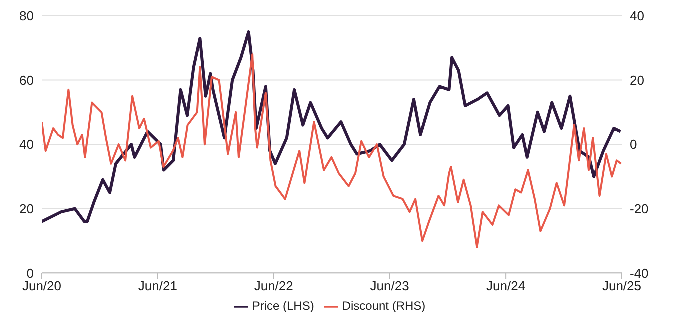  Describe the element at coordinates (390, 286) in the screenshot. I see `x-tick-label: Jun/23` at that location.